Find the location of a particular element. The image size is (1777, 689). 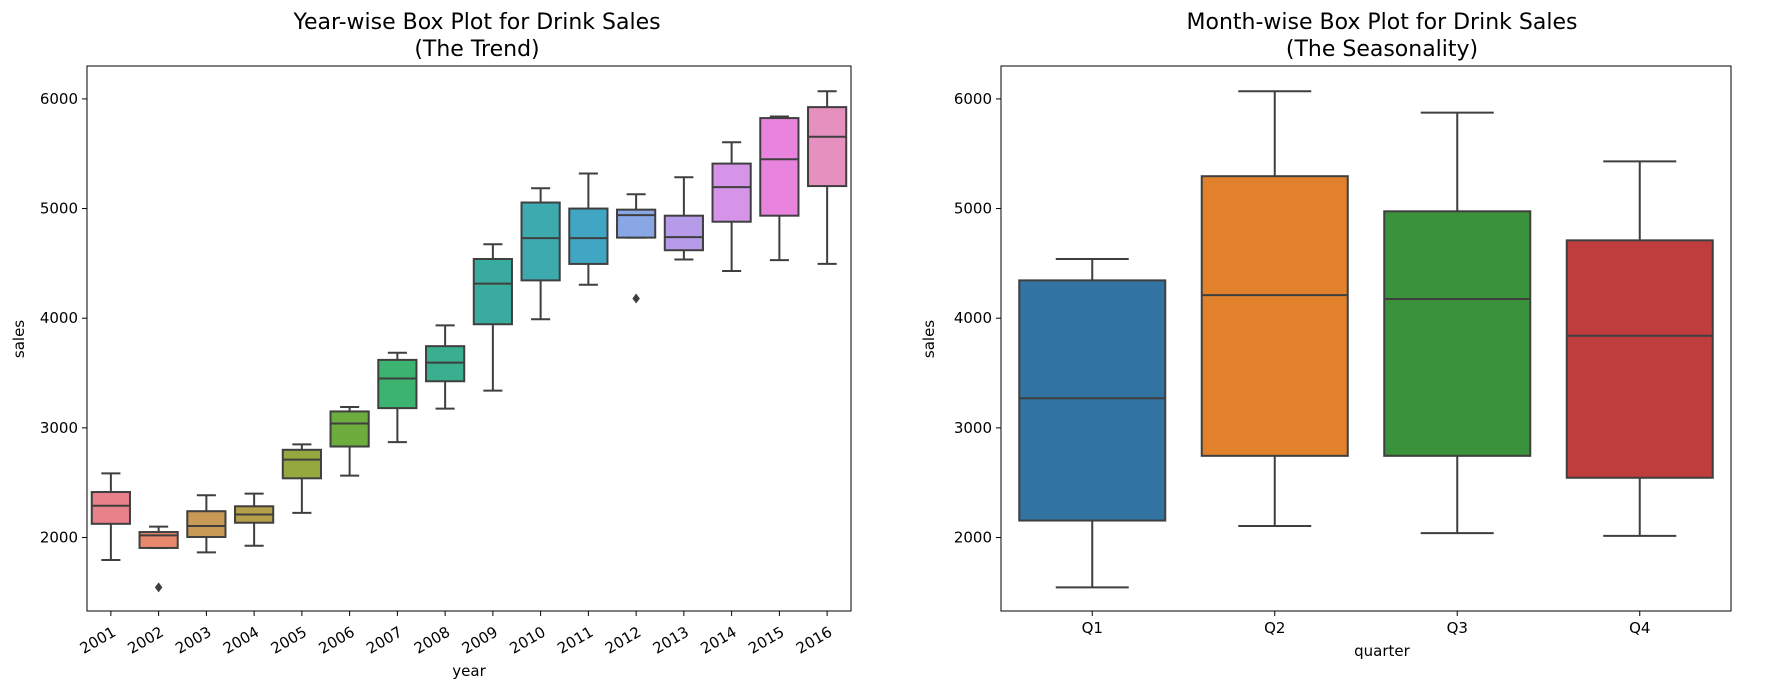

x-tick-label: Q1 is located at coordinates (1092, 628).